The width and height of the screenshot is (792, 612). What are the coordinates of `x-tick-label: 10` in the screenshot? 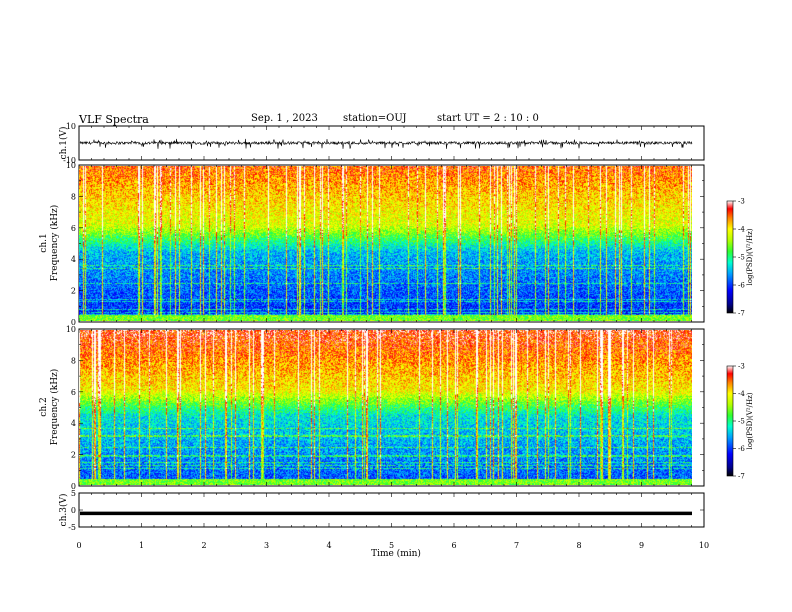 It's located at (704, 545).